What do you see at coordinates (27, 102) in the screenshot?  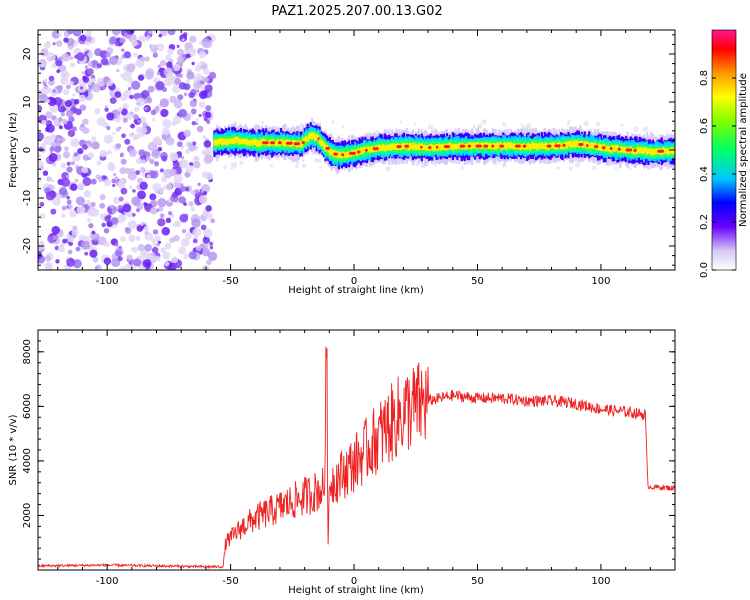 I see `spectrogram-ytick-label: 10` at bounding box center [27, 102].